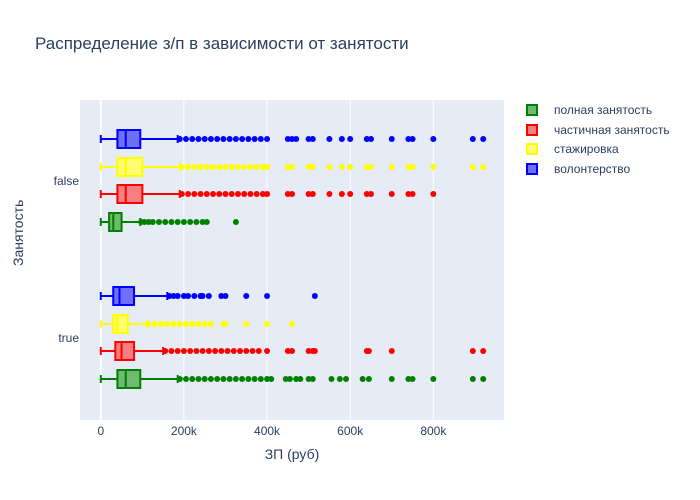 This screenshot has height=500, width=700. I want to click on y-axis-label: Занятость, so click(18, 232).